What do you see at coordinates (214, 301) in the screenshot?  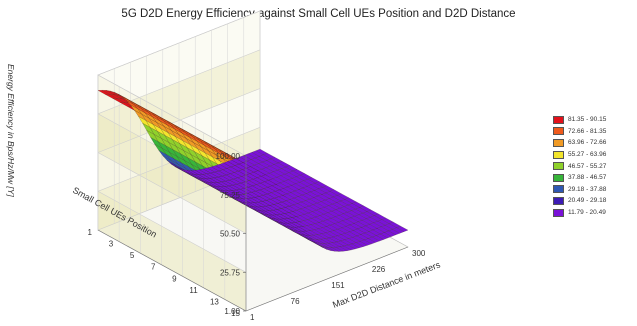 I see `y-tick-label: 13` at bounding box center [214, 301].